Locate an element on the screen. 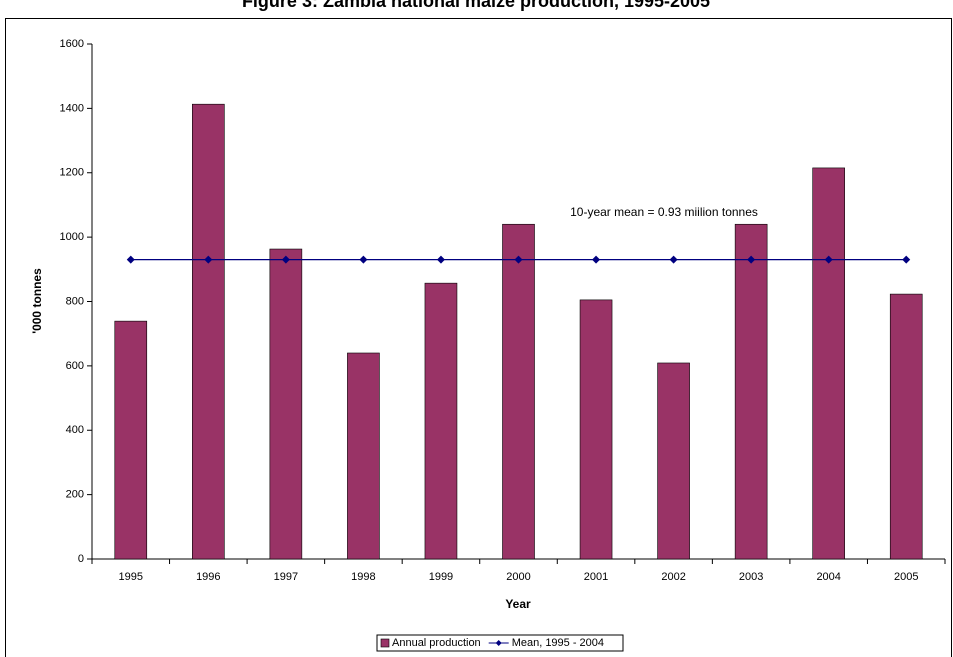 This screenshot has height=657, width=953. x-tick-label: 2004 is located at coordinates (828, 577).